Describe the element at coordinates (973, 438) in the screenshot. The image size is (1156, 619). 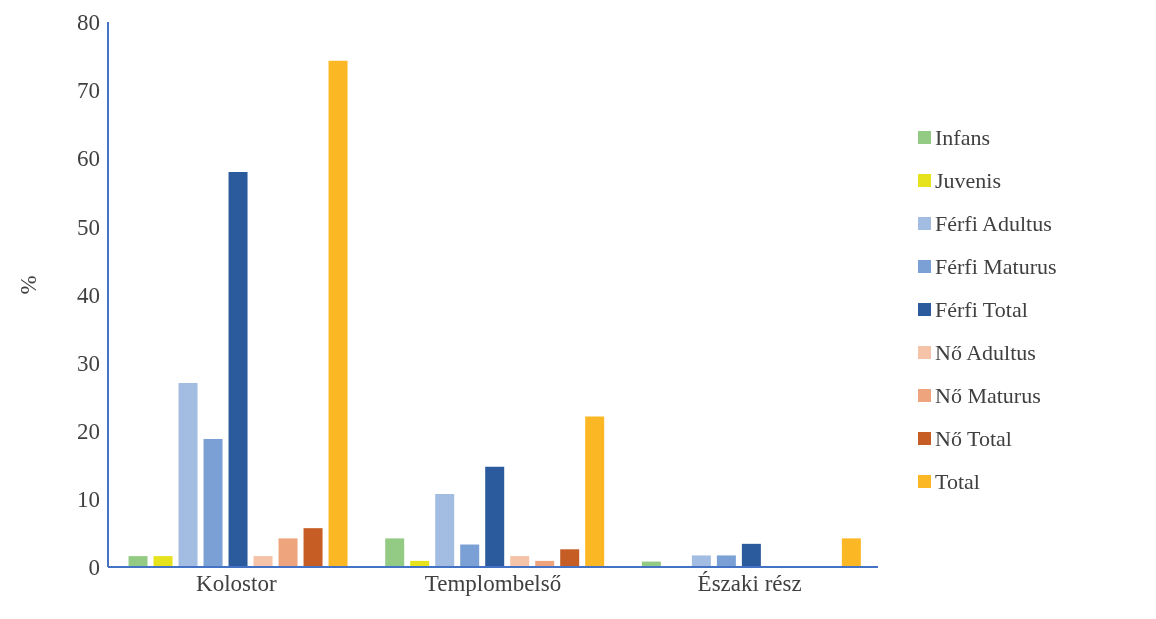
I see `legend-label: Nő Total` at that location.